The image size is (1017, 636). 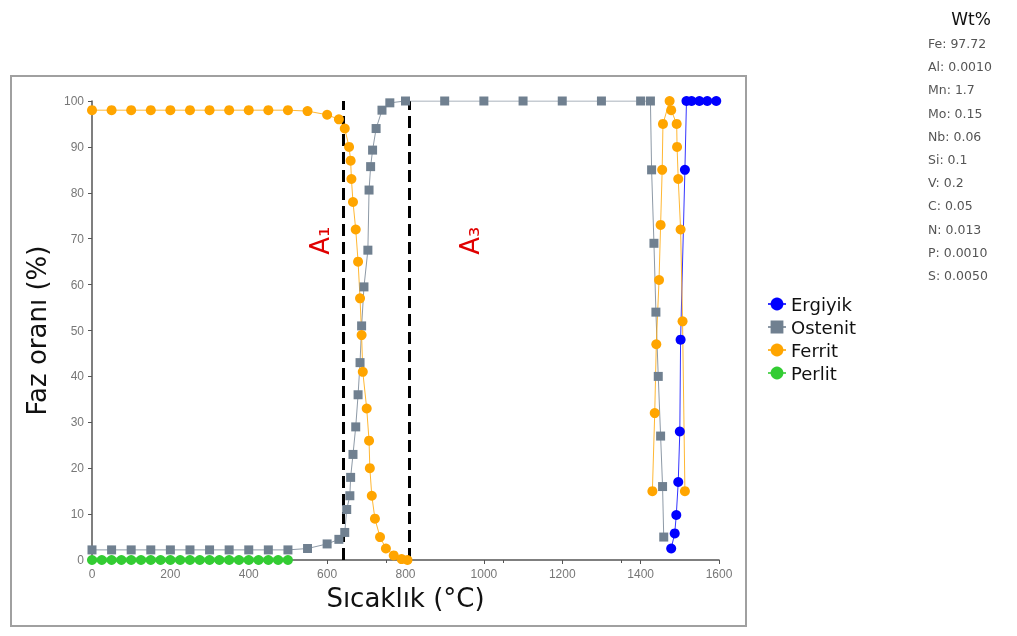 What do you see at coordinates (958, 276) in the screenshot?
I see `text: S: 0.0050` at bounding box center [958, 276].